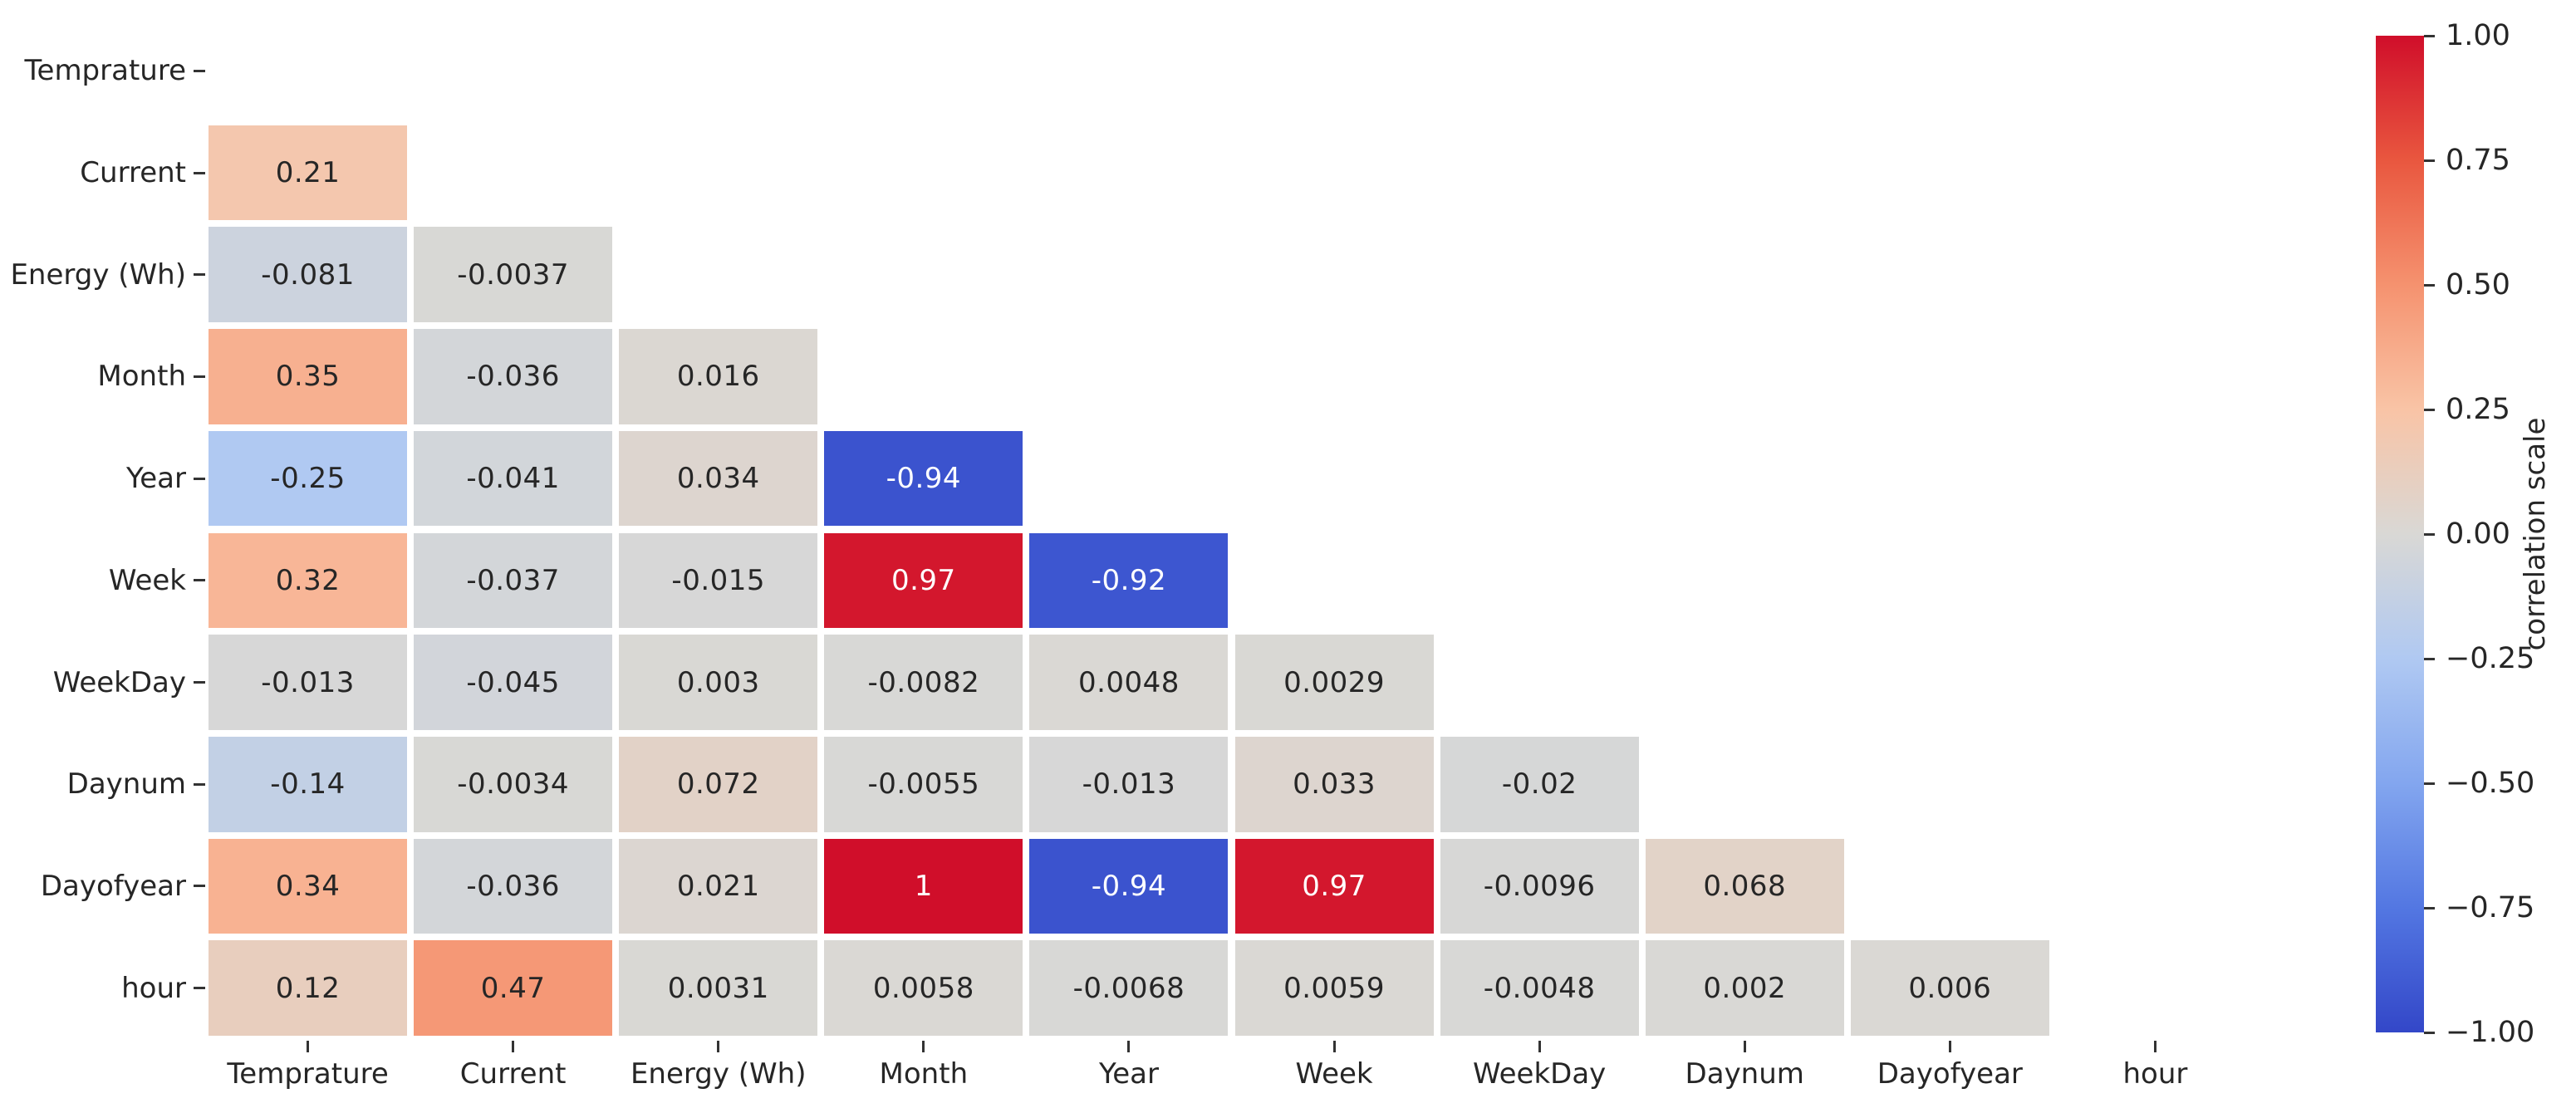 The width and height of the screenshot is (2576, 1108). What do you see at coordinates (2535, 534) in the screenshot?
I see `colorbar-axis-label: correlation scale` at bounding box center [2535, 534].